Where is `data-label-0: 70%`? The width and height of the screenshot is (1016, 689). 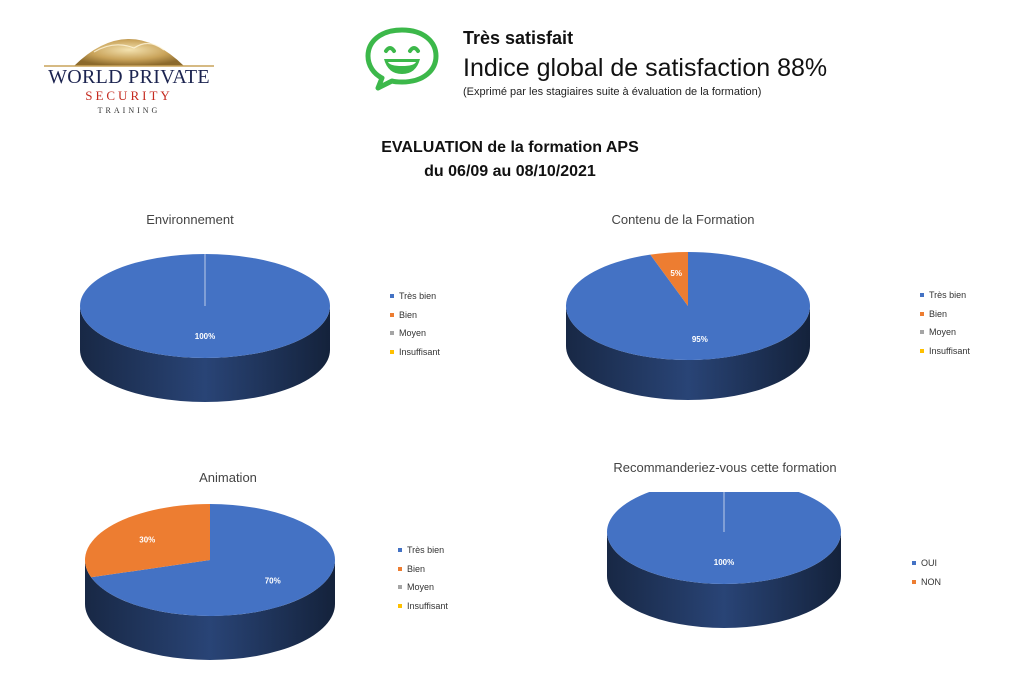
data-label-0: 70% is located at coordinates (273, 580).